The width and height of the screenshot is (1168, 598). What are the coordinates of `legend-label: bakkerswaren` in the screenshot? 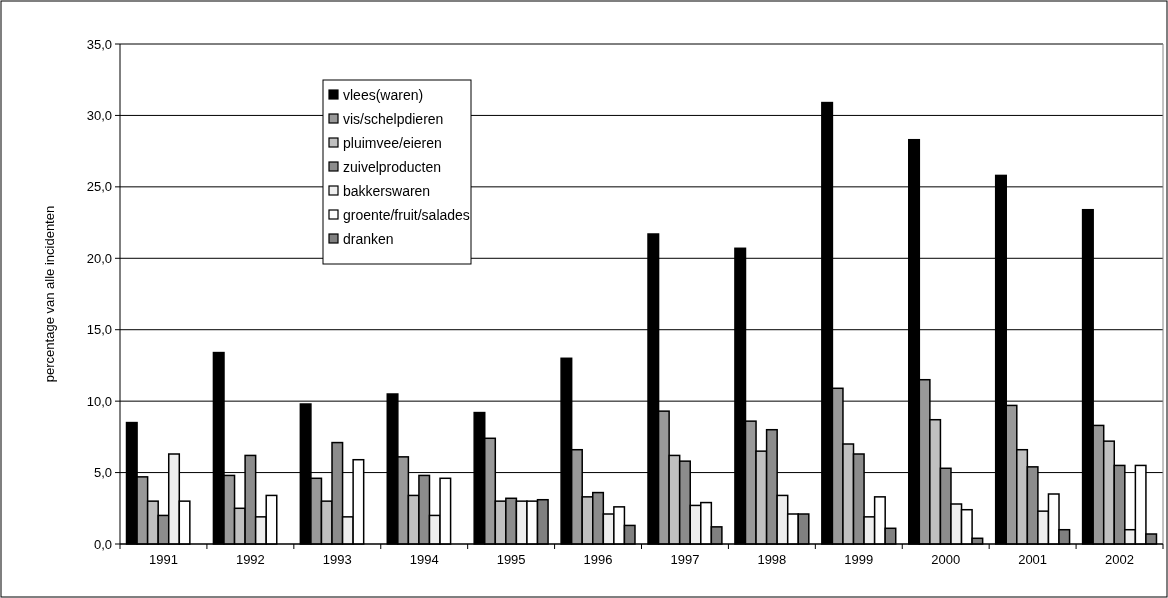 It's located at (387, 190).